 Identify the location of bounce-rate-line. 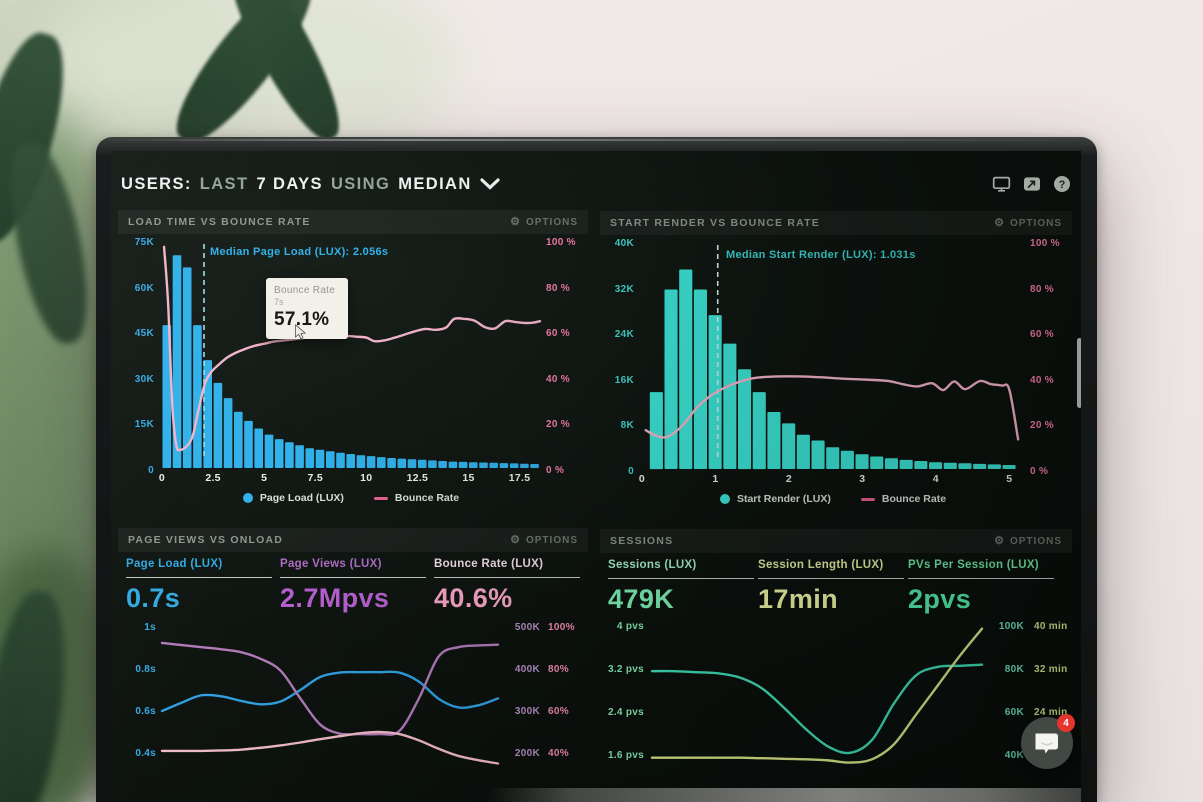
(832, 408).